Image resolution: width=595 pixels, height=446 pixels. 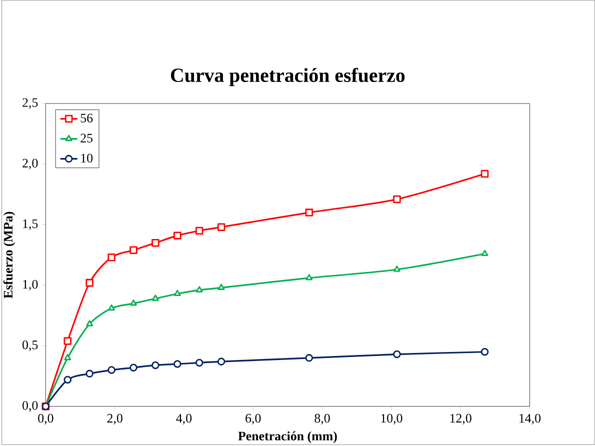 I want to click on x-tick-label: 8,0, so click(x=322, y=419).